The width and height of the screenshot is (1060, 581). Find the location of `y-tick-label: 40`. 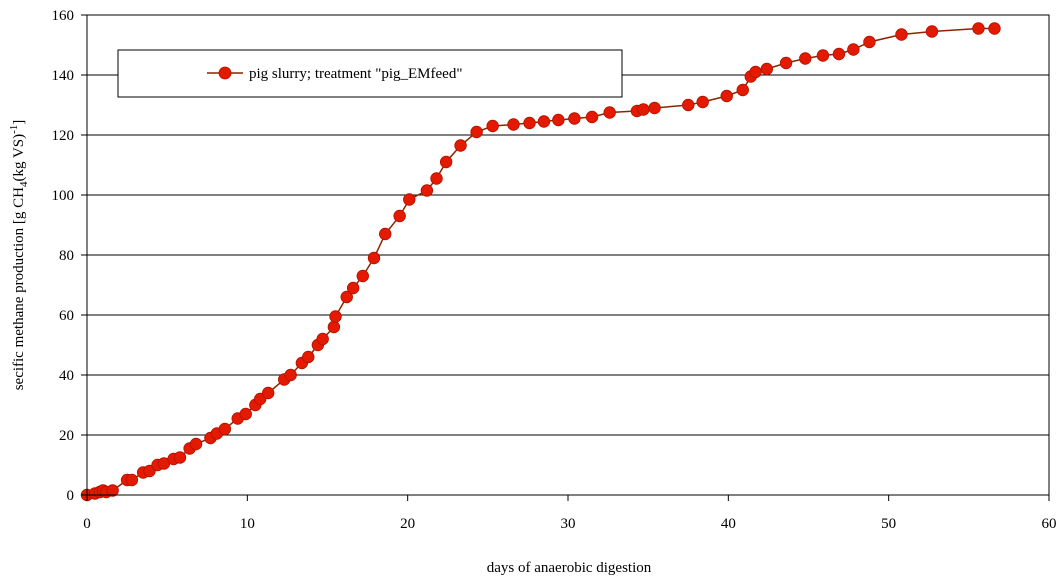

y-tick-label: 40 is located at coordinates (66, 376).